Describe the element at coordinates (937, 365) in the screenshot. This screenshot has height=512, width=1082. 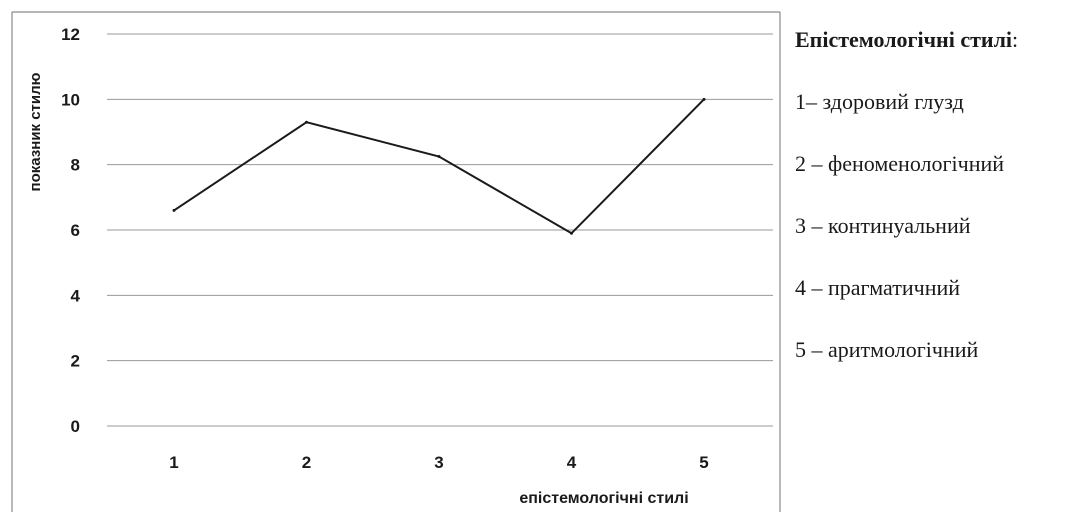
I see `legend-item-5: 5 – аритмологічний` at that location.